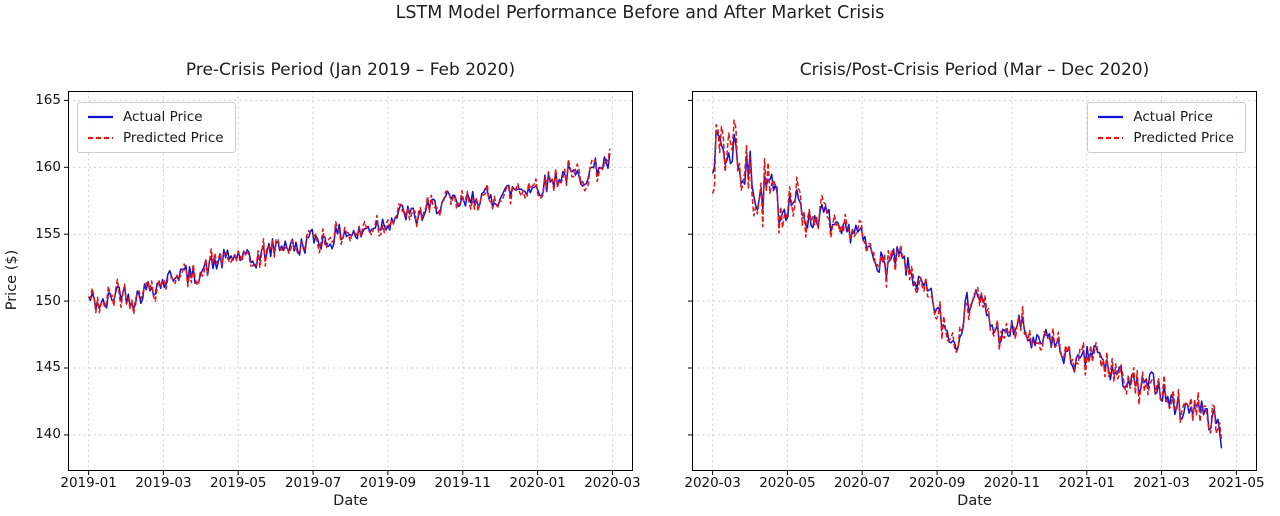 The width and height of the screenshot is (1280, 516). What do you see at coordinates (48, 233) in the screenshot?
I see `y-tick-label: 155` at bounding box center [48, 233].